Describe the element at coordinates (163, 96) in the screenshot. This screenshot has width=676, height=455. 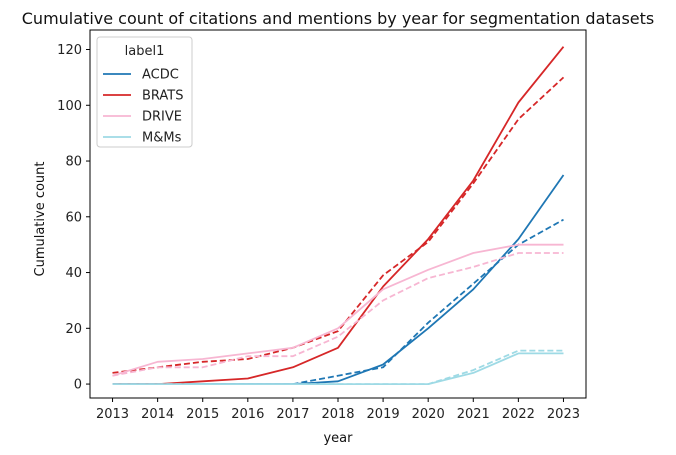
I see `legend-label-brats: BRATS` at that location.